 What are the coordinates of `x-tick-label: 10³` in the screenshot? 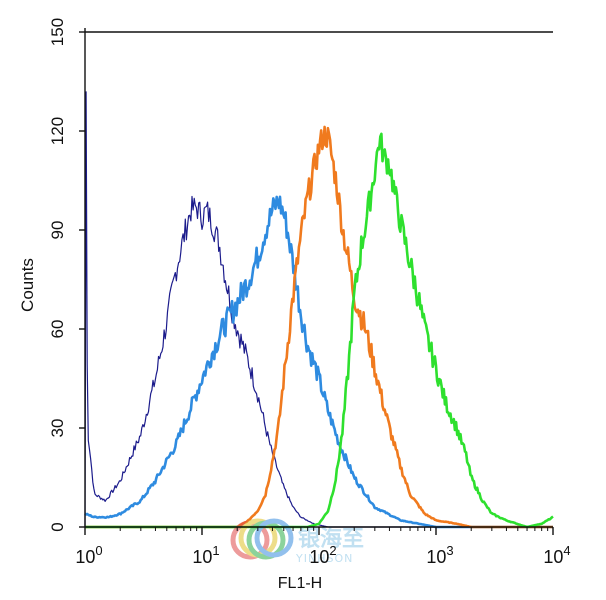 It's located at (439, 555).